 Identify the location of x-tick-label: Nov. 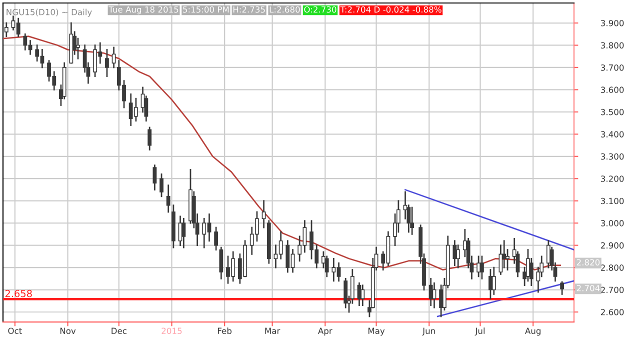
(68, 331).